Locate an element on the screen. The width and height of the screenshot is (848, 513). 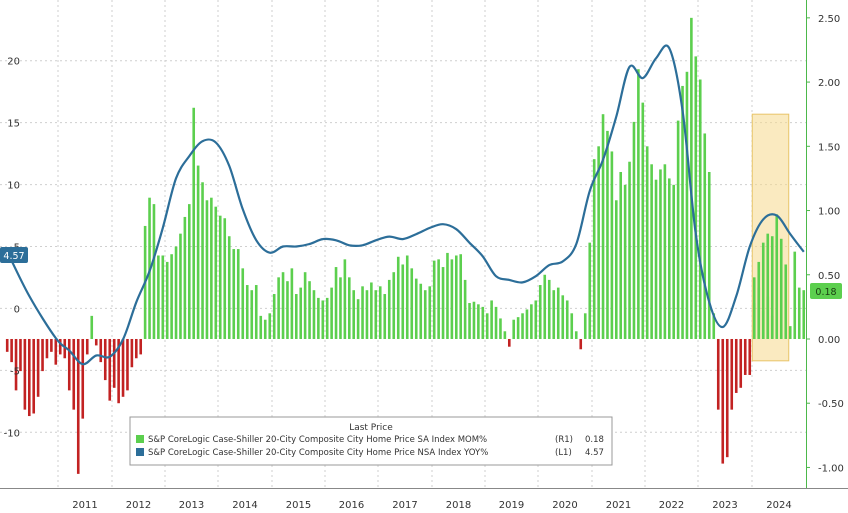
legend-swatch-yoy is located at coordinates (140, 452).